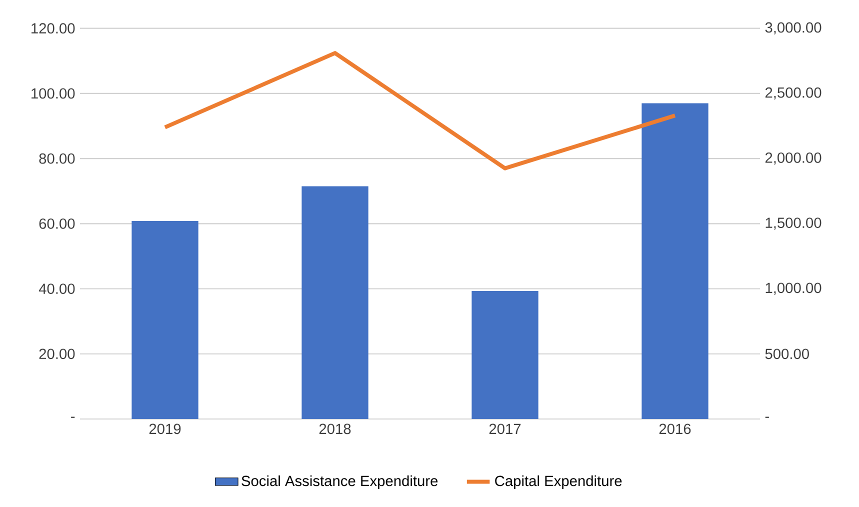 The image size is (859, 507). What do you see at coordinates (420, 110) in the screenshot?
I see `line-series` at bounding box center [420, 110].